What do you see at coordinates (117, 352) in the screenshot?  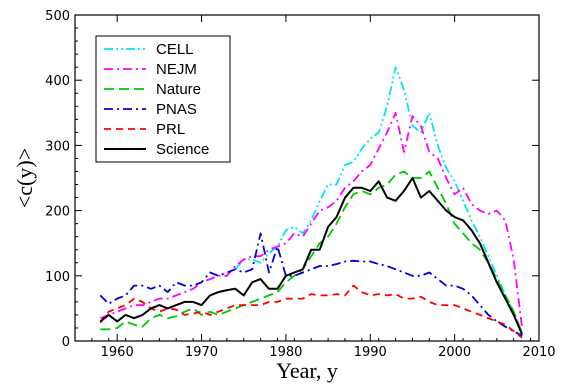 I see `x-tick-label: 1960` at bounding box center [117, 352].